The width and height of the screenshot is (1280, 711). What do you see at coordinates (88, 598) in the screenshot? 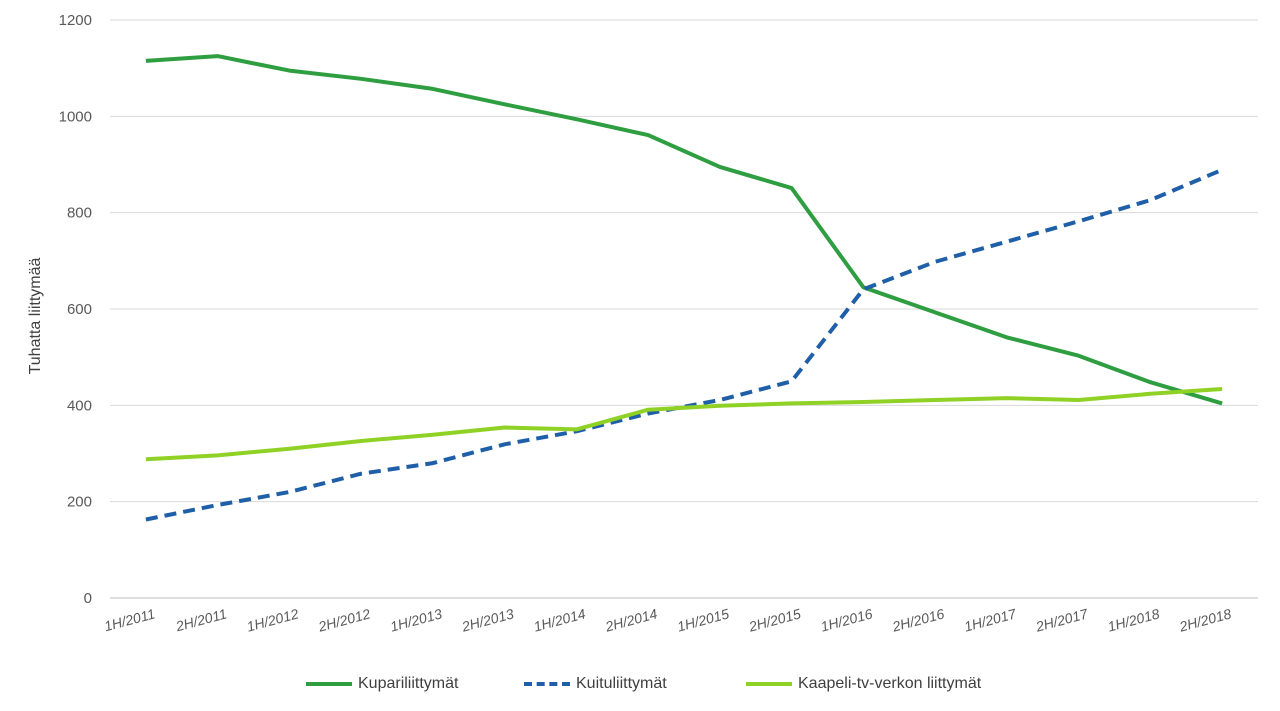
I see `y-tick-label: 0` at bounding box center [88, 598].